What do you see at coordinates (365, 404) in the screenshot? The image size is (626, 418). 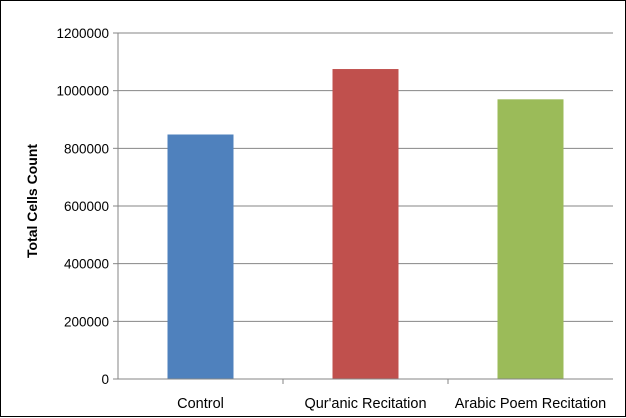 I see `x-category-label: Qur'anic Recitation` at bounding box center [365, 404].